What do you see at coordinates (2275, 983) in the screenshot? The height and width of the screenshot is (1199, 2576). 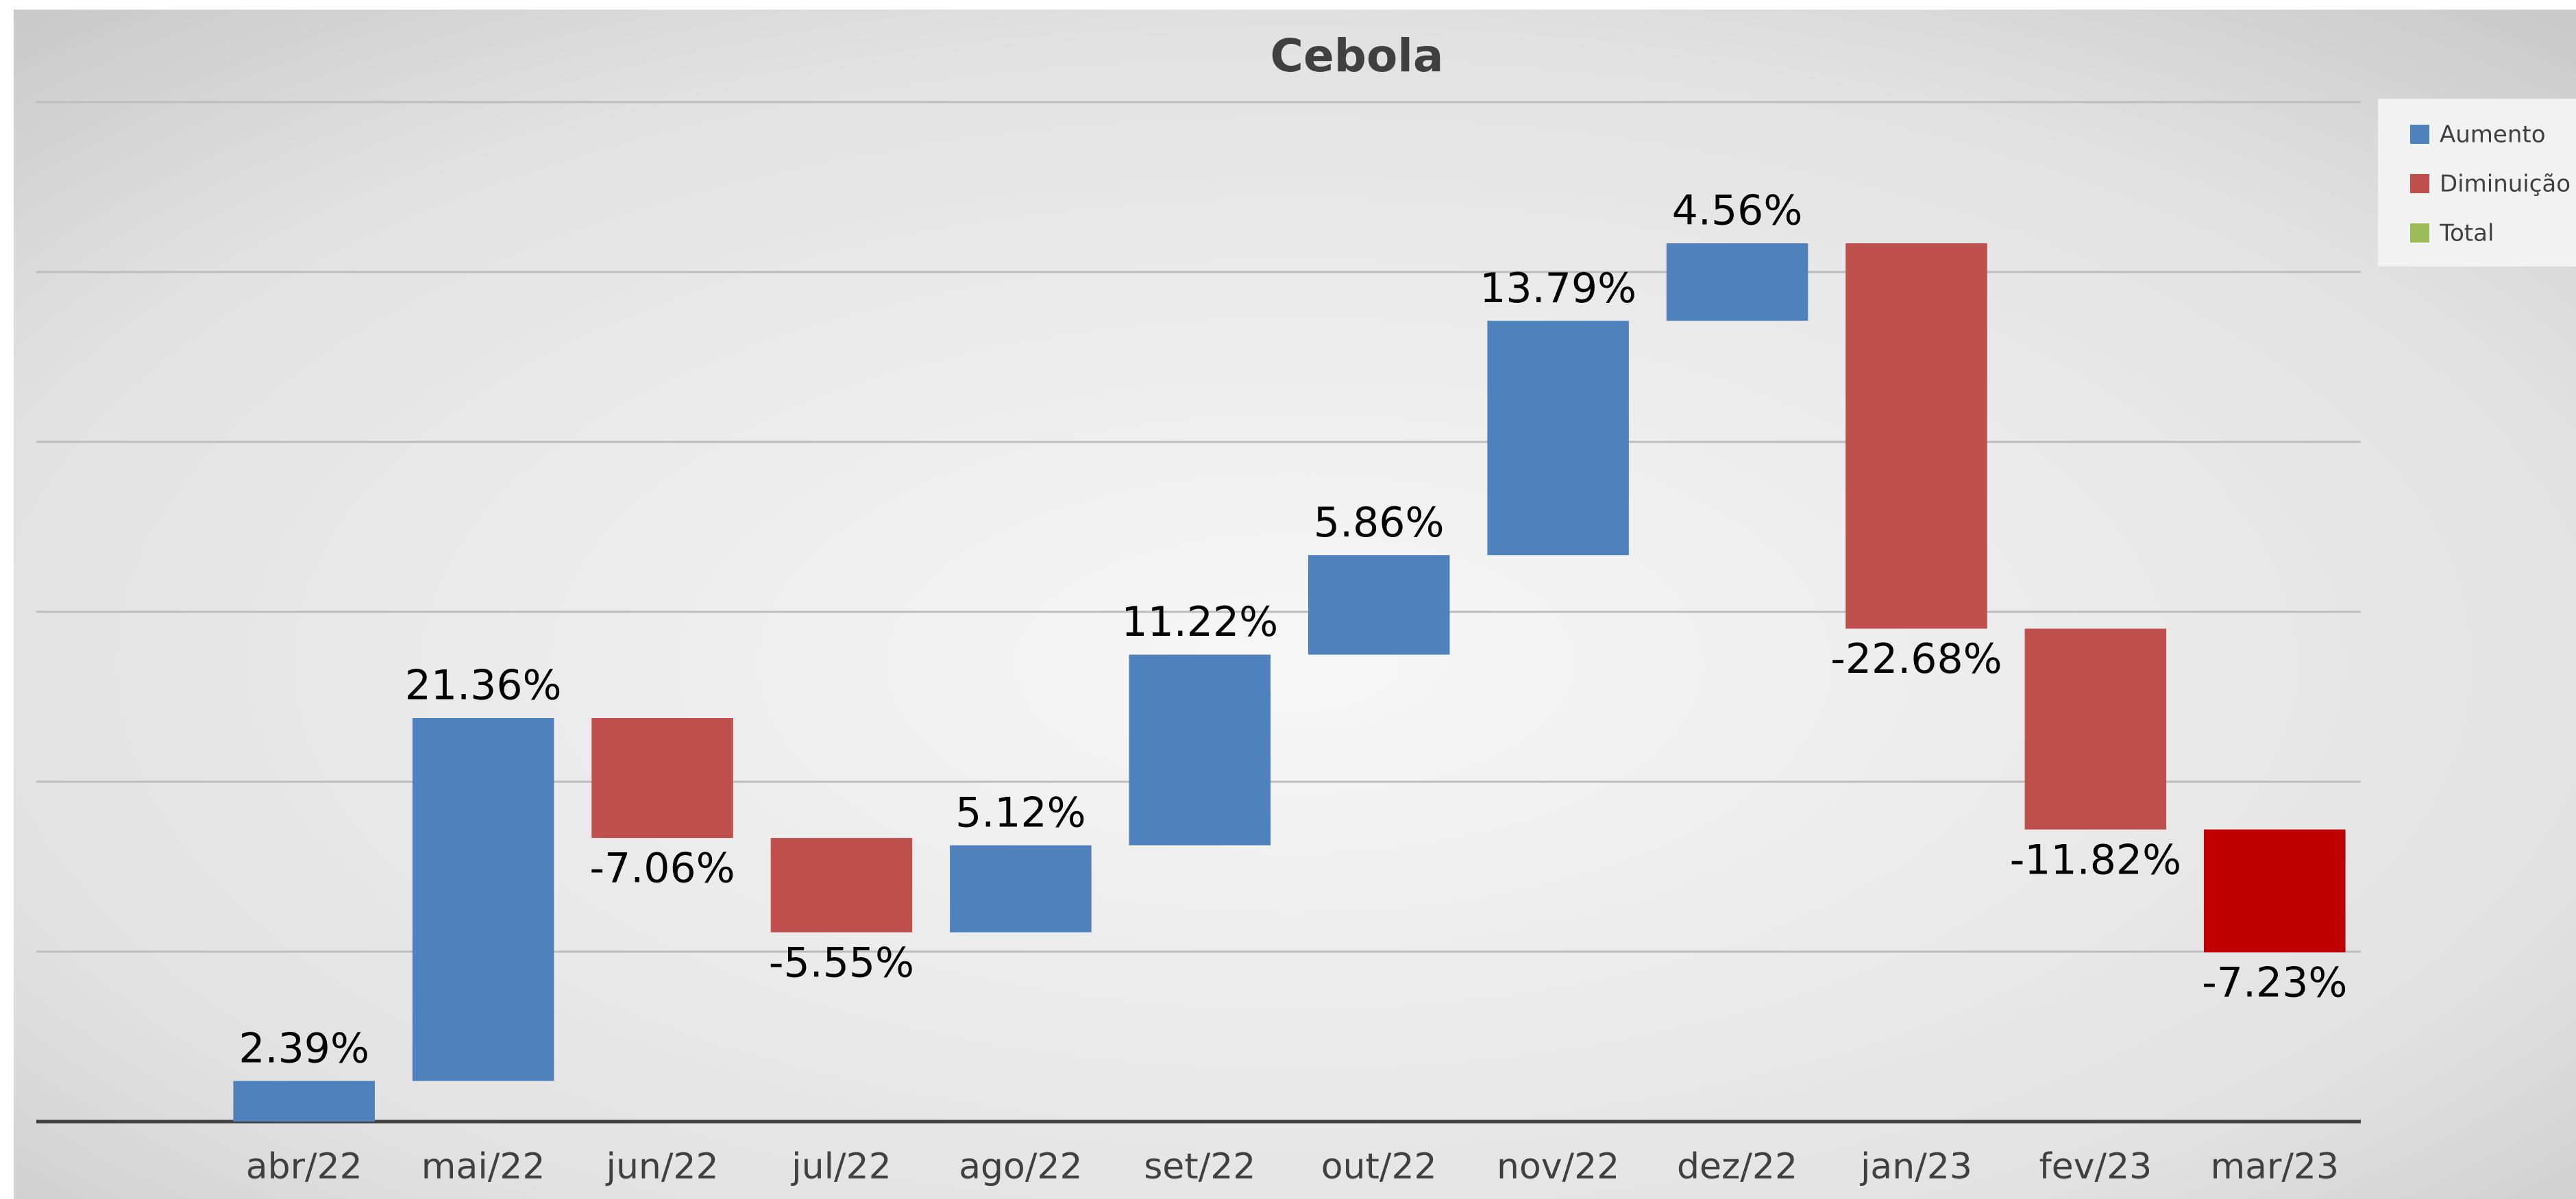 I see `data-label: -7.23%` at bounding box center [2275, 983].